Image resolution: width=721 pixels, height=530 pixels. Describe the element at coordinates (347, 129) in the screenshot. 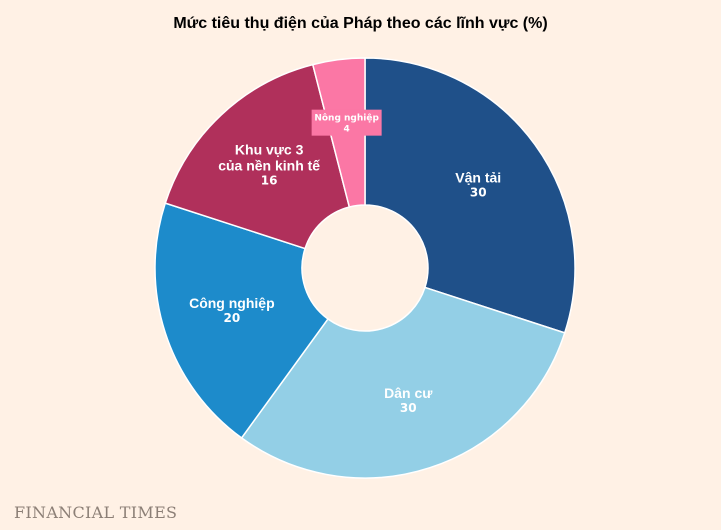

I see `slice-value-label: 4` at that location.